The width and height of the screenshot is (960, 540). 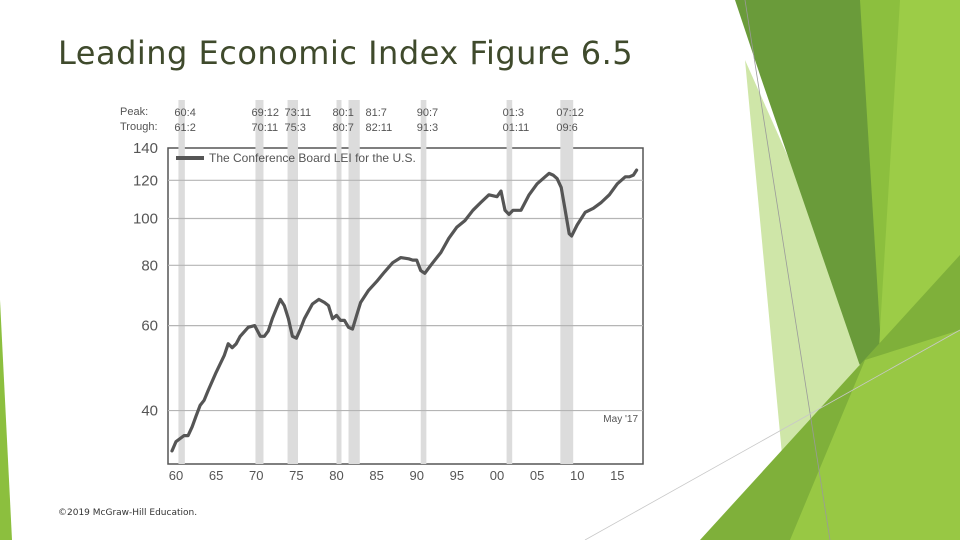 I want to click on recession-peak-4: 81:7, so click(x=375, y=113).